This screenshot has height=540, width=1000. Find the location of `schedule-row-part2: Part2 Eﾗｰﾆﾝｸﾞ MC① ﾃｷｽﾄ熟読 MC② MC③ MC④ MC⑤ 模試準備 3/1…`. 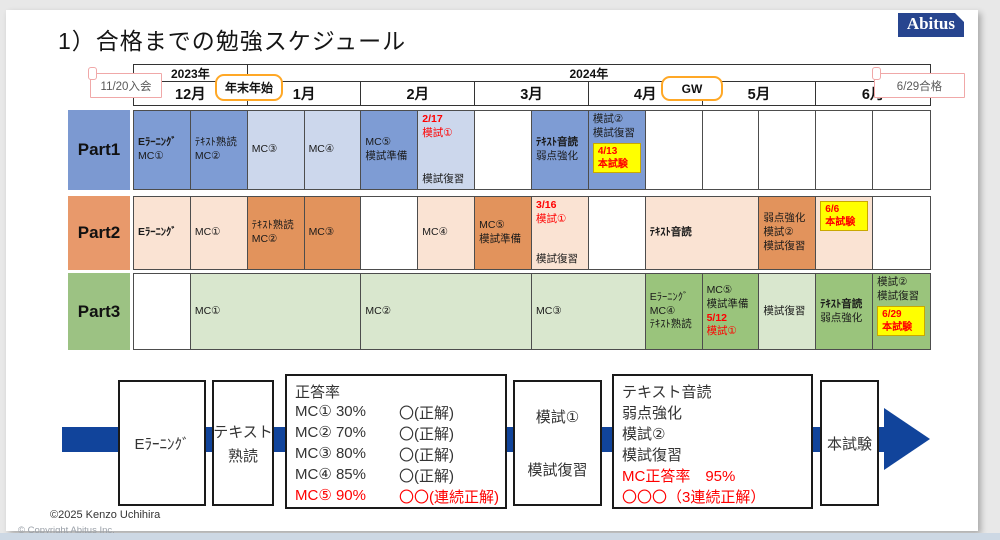

schedule-row-part2: Part2 Eﾗｰﾆﾝｸﾞ MC① ﾃｷｽﾄ熟読 MC② MC③ MC④ MC⑤ 模試準備 3/1… is located at coordinates (499, 233).